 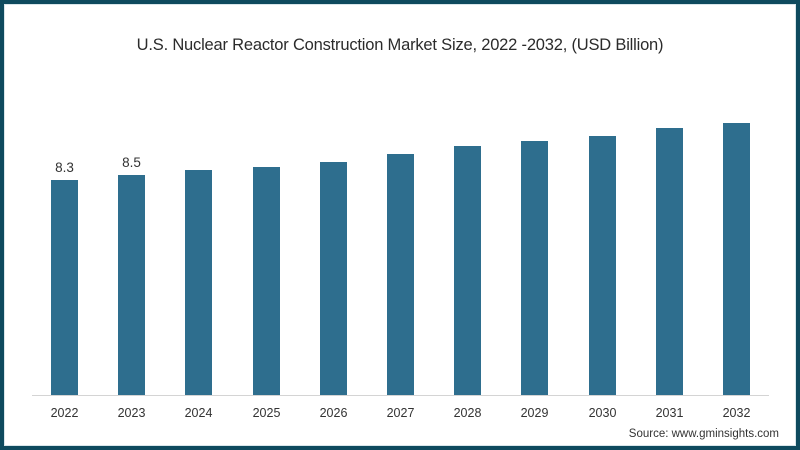 I want to click on x-tick-label: 2024, so click(x=198, y=413).